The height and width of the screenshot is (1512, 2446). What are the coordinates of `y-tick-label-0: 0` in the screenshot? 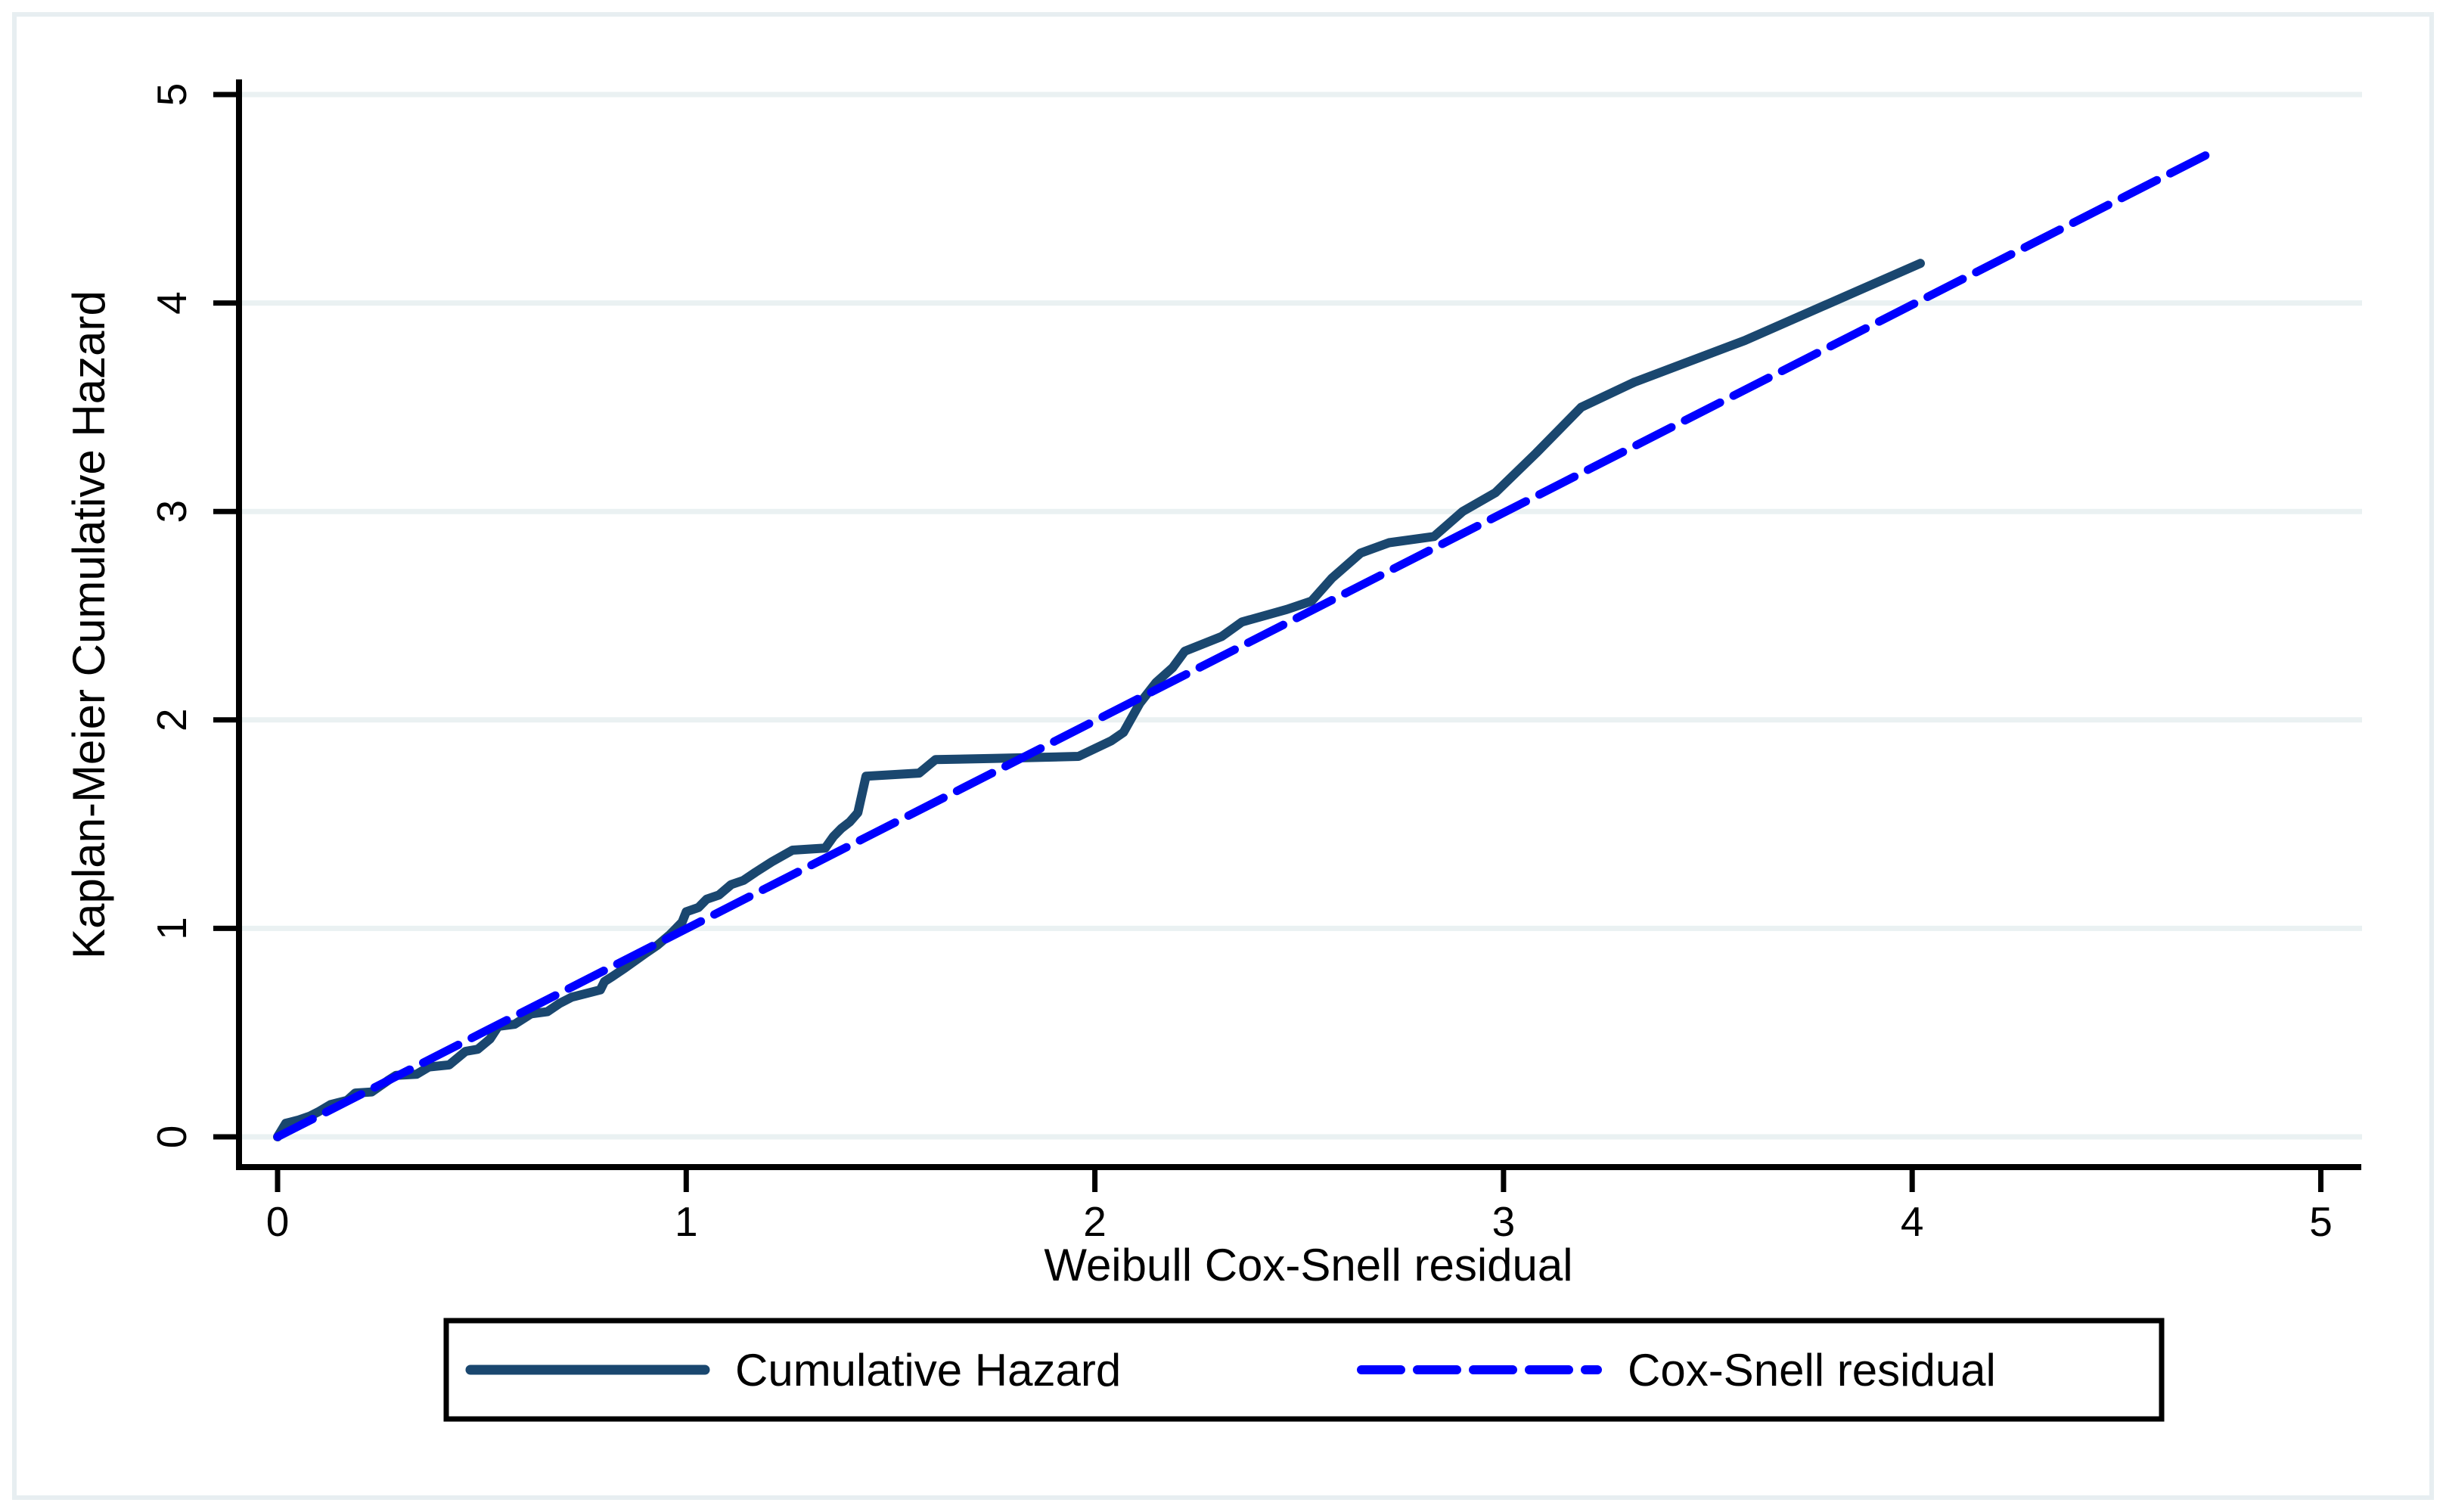 It's located at (171, 1137).